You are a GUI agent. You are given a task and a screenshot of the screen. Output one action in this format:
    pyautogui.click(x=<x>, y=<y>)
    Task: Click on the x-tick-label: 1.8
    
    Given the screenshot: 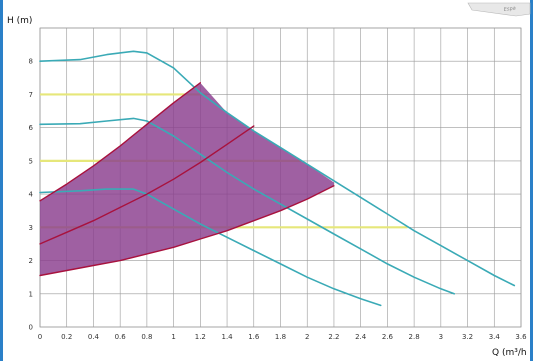 What is the action you would take?
    pyautogui.click(x=280, y=337)
    